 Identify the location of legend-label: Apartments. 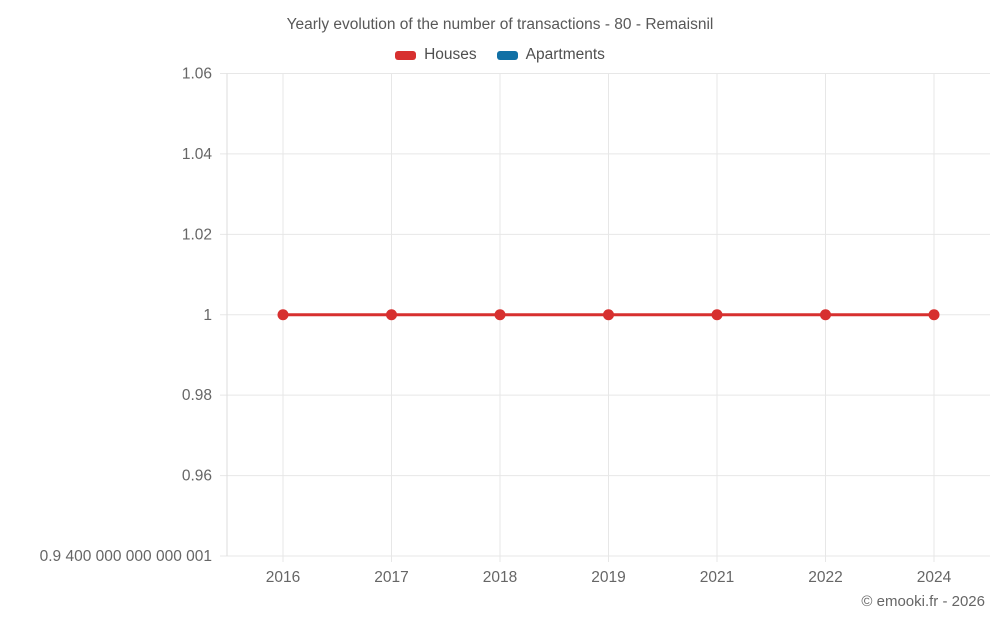
(565, 54).